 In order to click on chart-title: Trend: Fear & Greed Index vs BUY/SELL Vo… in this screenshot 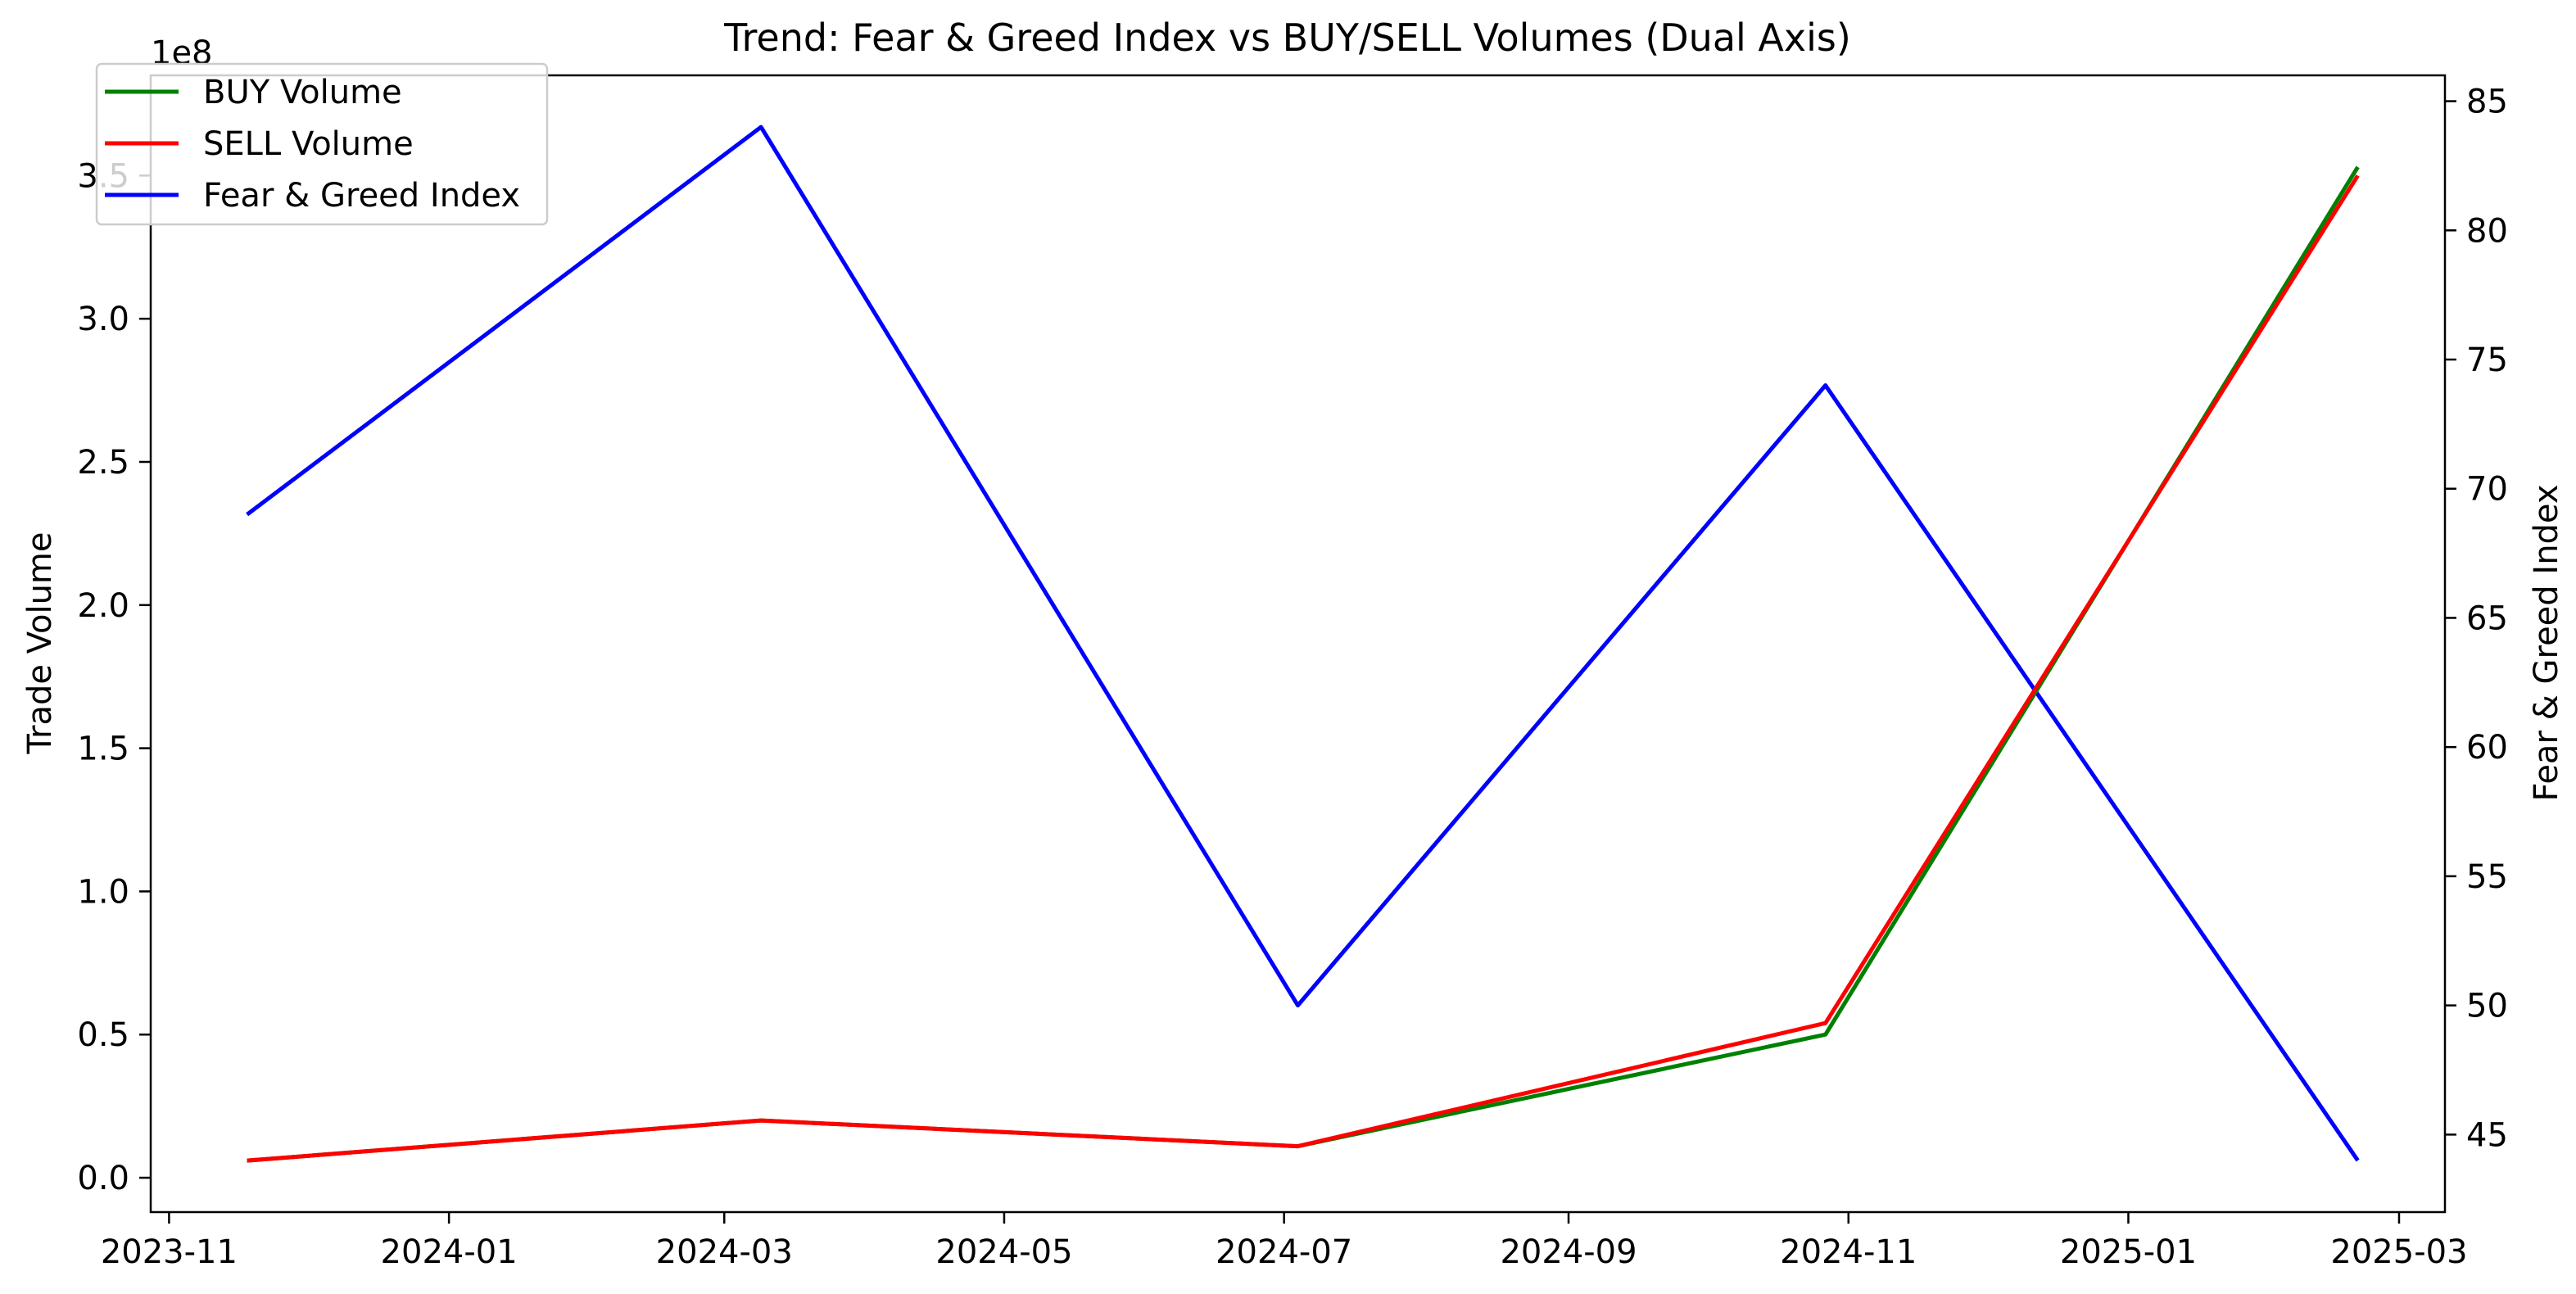, I will do `click(1287, 38)`.